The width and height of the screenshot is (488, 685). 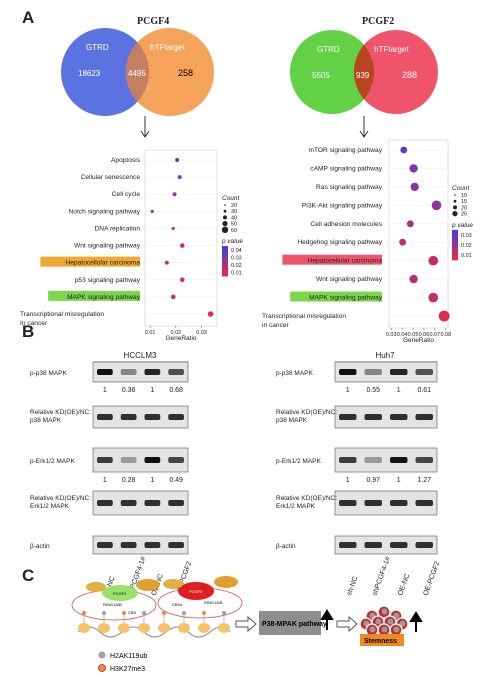 I want to click on dna-strand, so click(x=154, y=632).